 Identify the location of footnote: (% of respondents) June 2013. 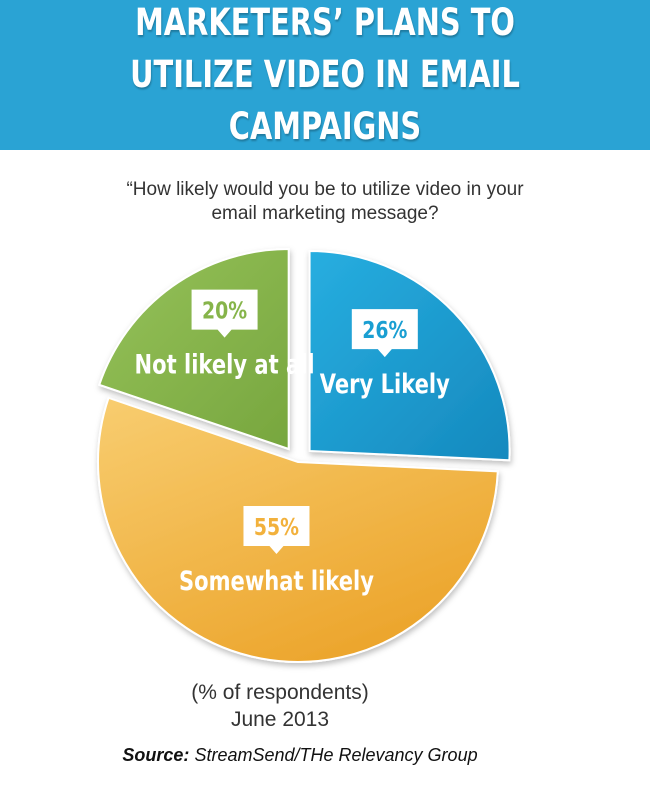
(280, 706).